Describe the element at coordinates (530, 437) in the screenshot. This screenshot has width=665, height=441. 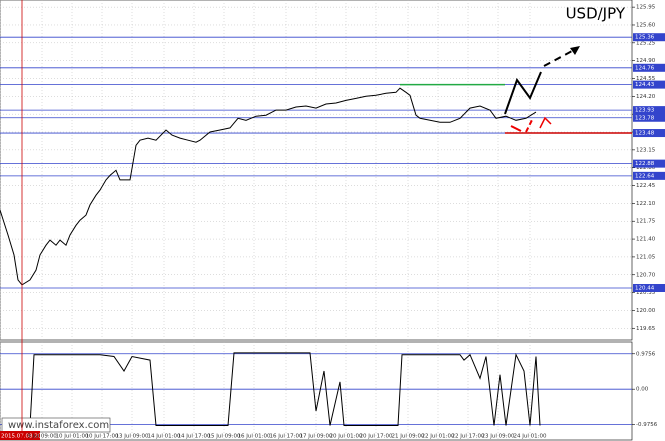
I see `x-tick-label: 24 Jul 01:00` at that location.